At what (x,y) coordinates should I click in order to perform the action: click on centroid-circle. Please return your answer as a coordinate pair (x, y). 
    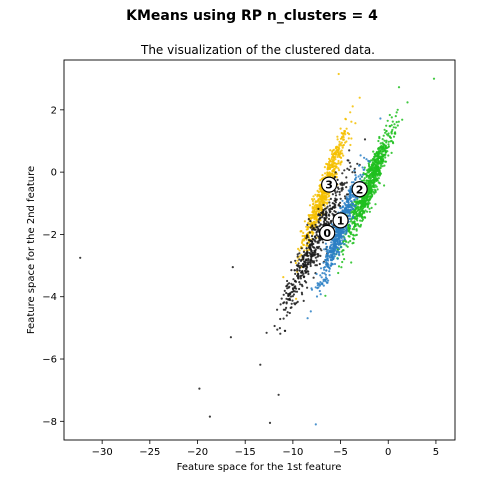
    Looking at the image, I should click on (327, 232).